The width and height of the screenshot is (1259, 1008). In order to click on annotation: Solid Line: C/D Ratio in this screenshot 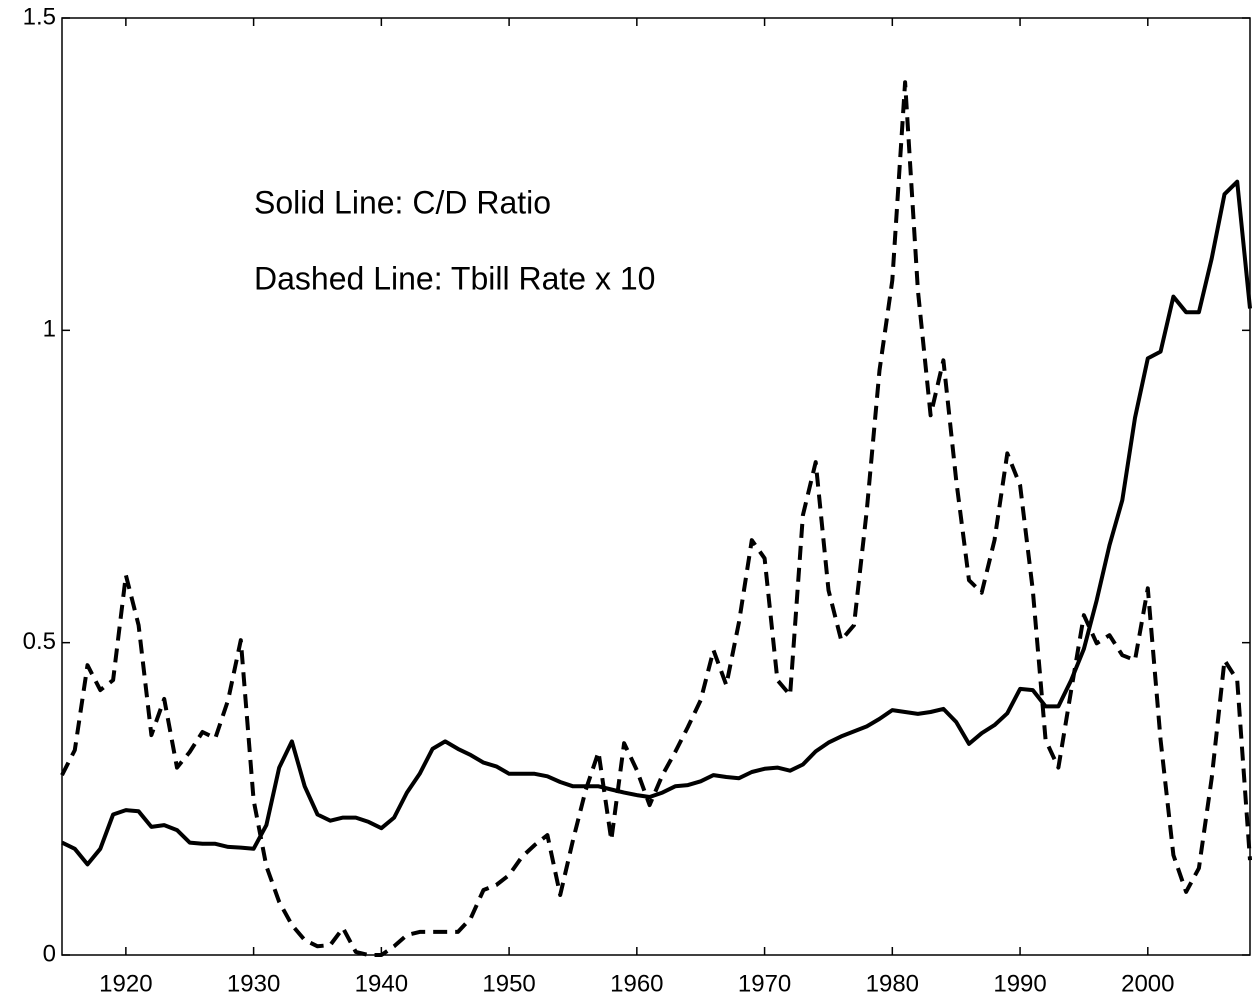, I will do `click(402, 202)`.